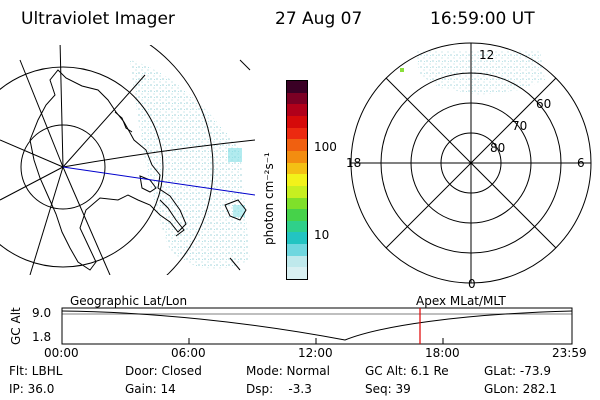 The width and height of the screenshot is (600, 400). Describe the element at coordinates (388, 389) in the screenshot. I see `status-seq: Seq: 39` at that location.